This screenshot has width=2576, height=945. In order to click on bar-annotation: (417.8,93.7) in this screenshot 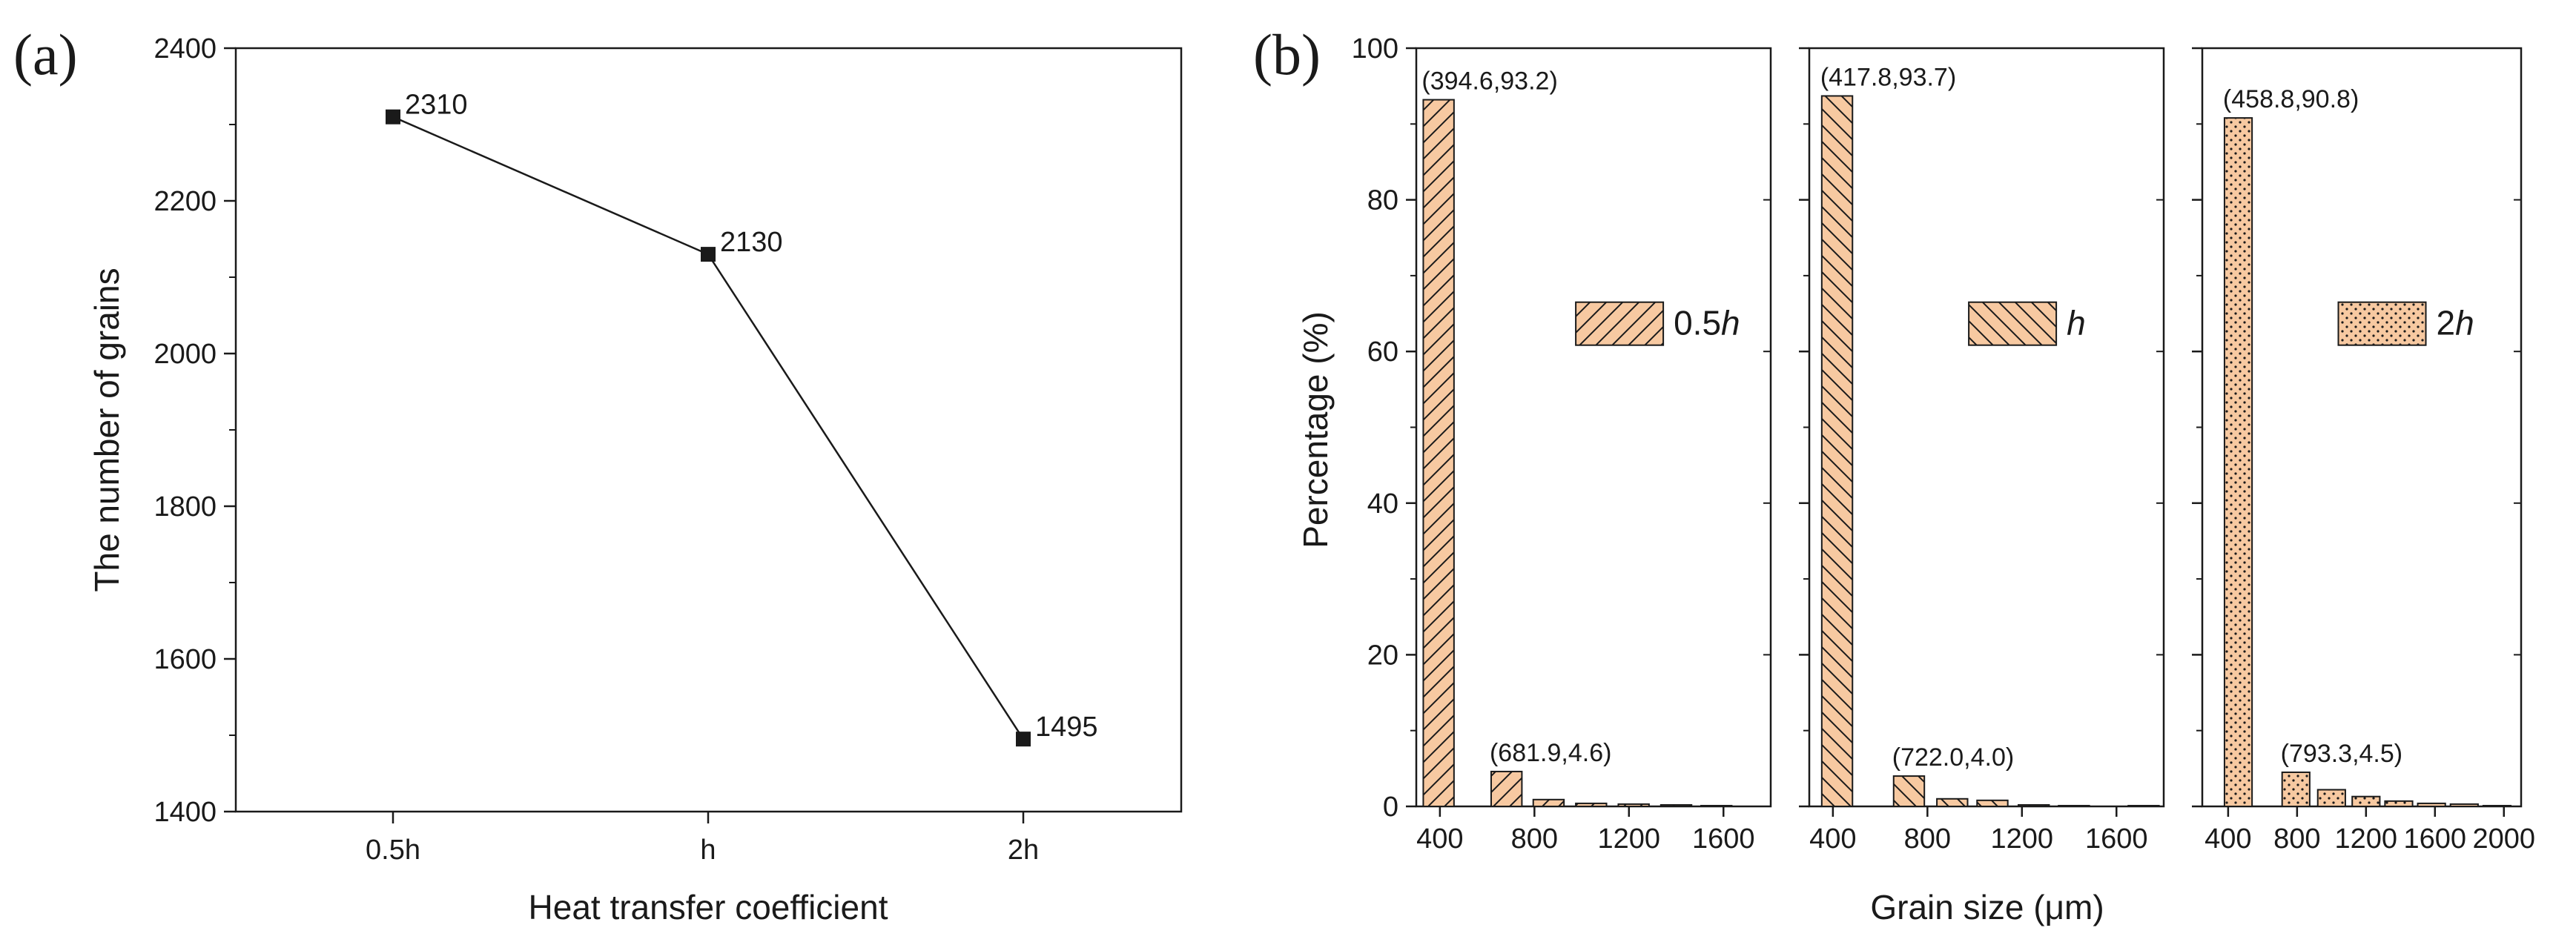, I will do `click(1888, 77)`.